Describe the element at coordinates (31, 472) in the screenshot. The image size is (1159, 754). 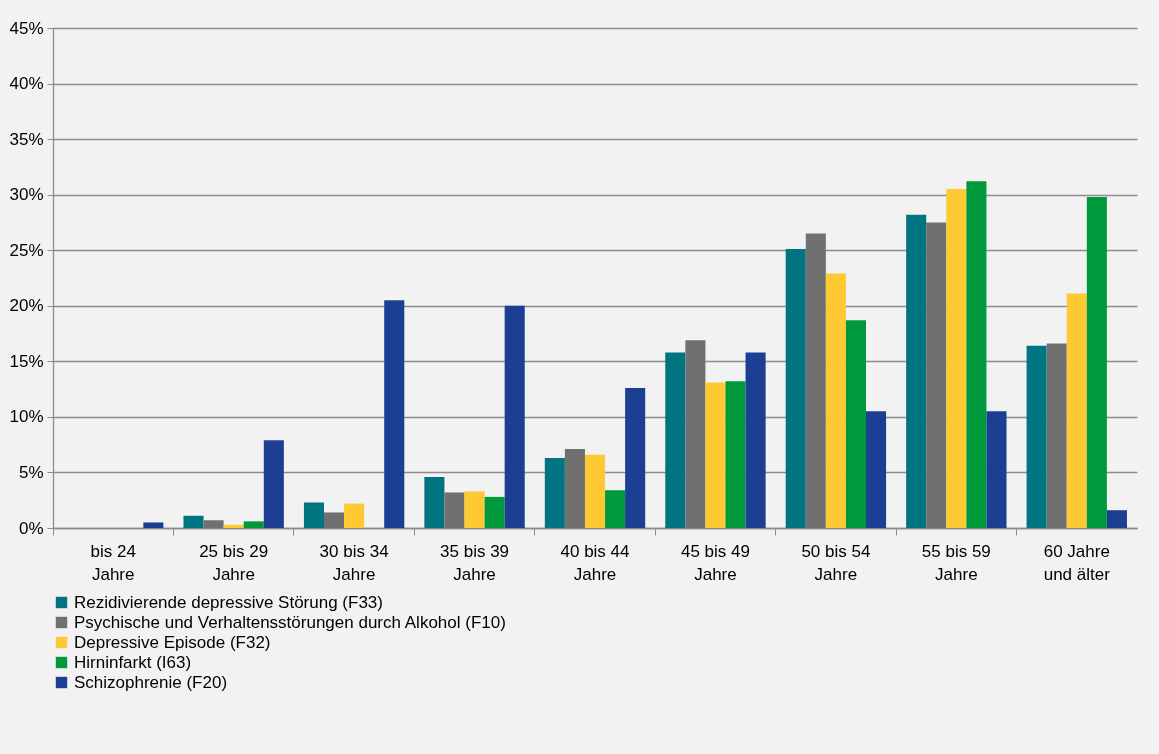
I see `y-tick-label: 5%` at that location.